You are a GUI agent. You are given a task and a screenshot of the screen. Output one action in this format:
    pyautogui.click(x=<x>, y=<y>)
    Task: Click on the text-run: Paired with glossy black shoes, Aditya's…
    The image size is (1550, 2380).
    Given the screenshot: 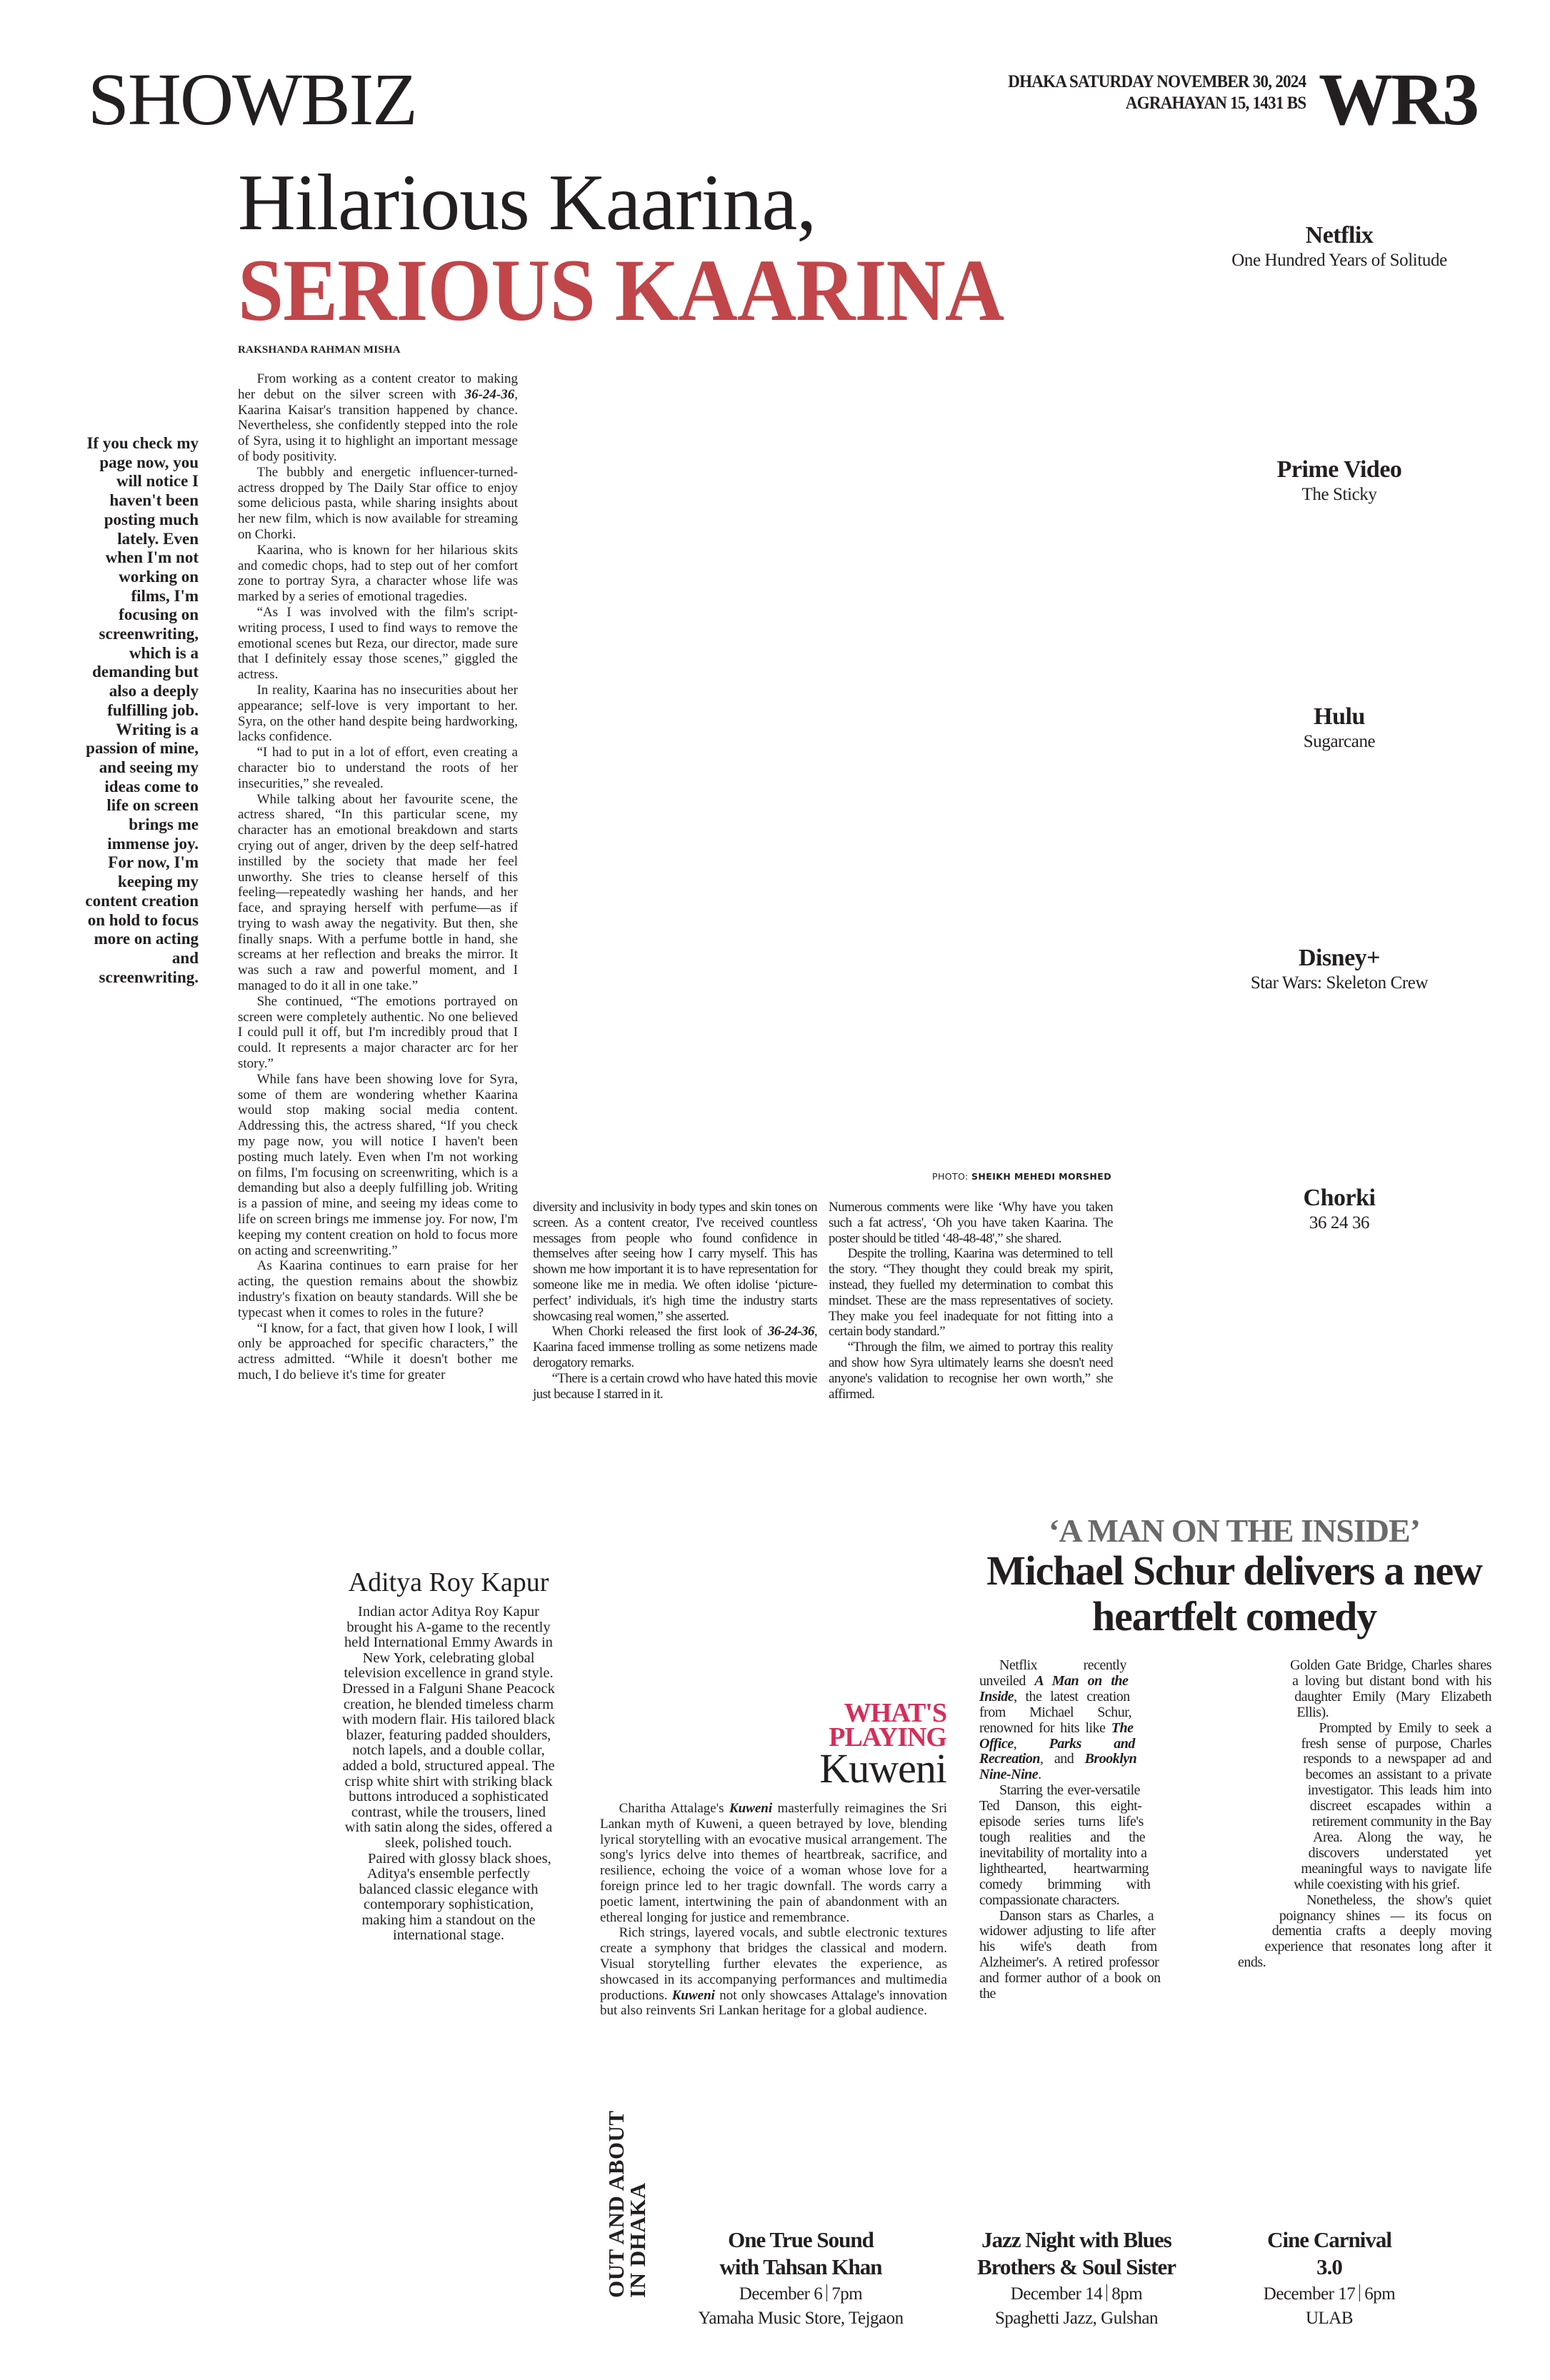 What is the action you would take?
    pyautogui.click(x=455, y=1897)
    